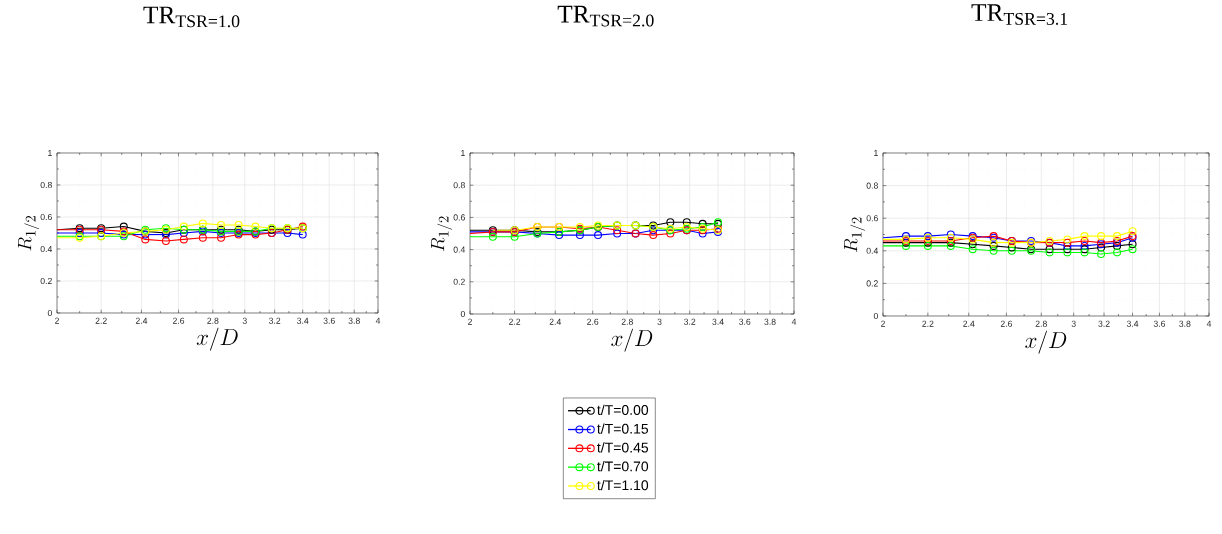 The width and height of the screenshot is (1222, 534). What do you see at coordinates (191, 17) in the screenshot?
I see `chart-title: TR$_{TSR=1.0}$` at bounding box center [191, 17].